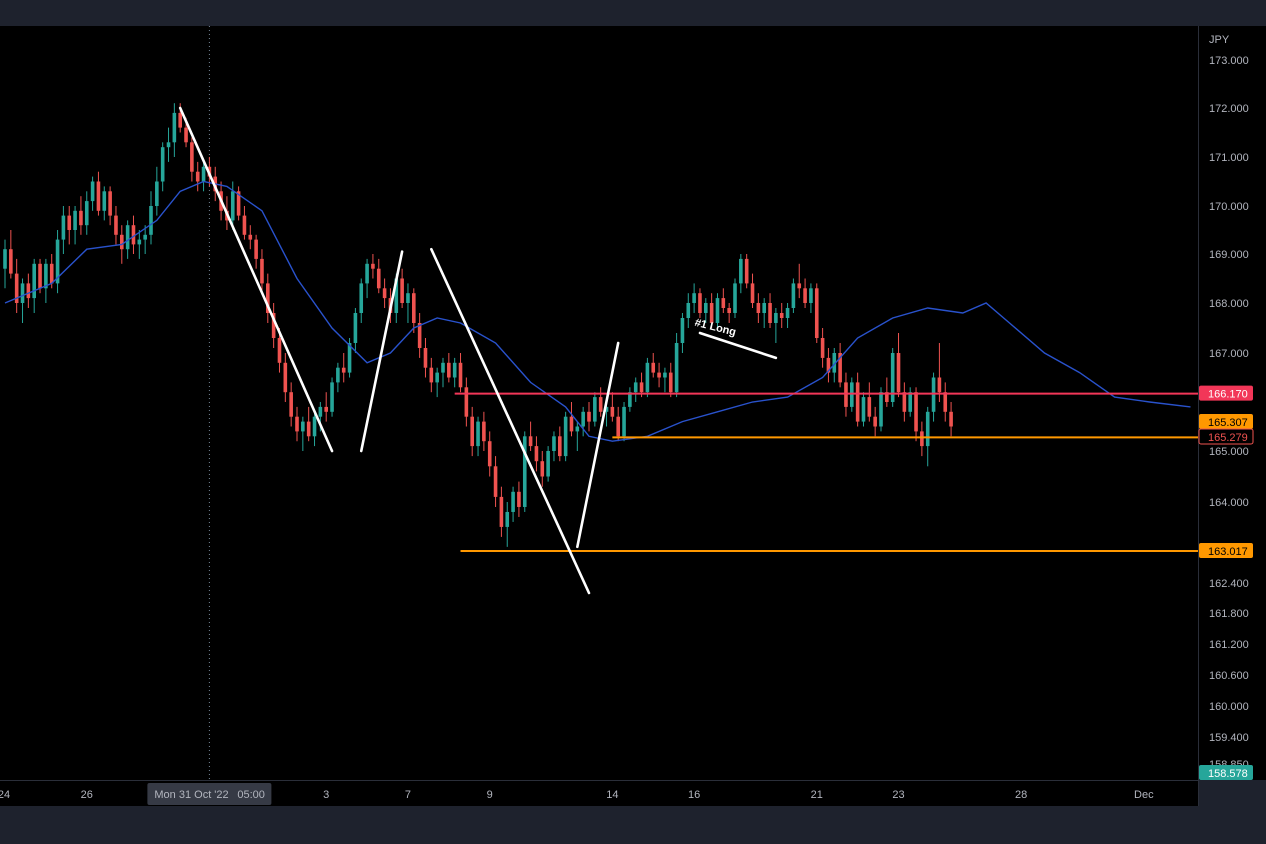 The height and width of the screenshot is (844, 1266). Describe the element at coordinates (577, 795) in the screenshot. I see `time-axis: 24 26 3 7 9 14 16 21 23 28 Dec` at that location.